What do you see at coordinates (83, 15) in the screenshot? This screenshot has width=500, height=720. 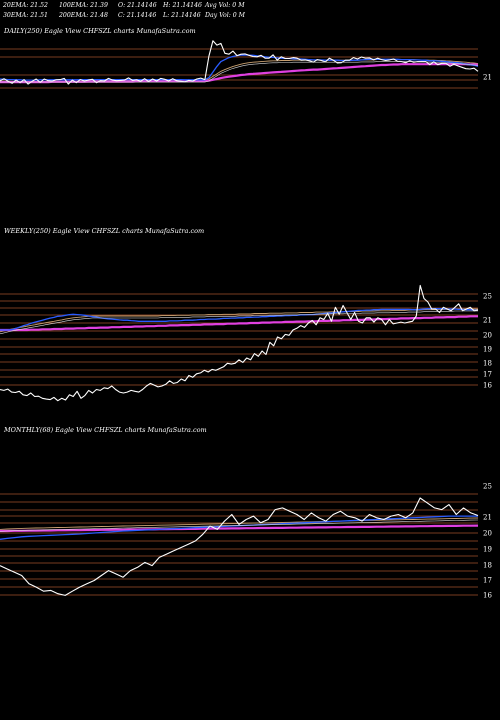 I see `header-200ema: 200EMA: 21.48` at bounding box center [83, 15].